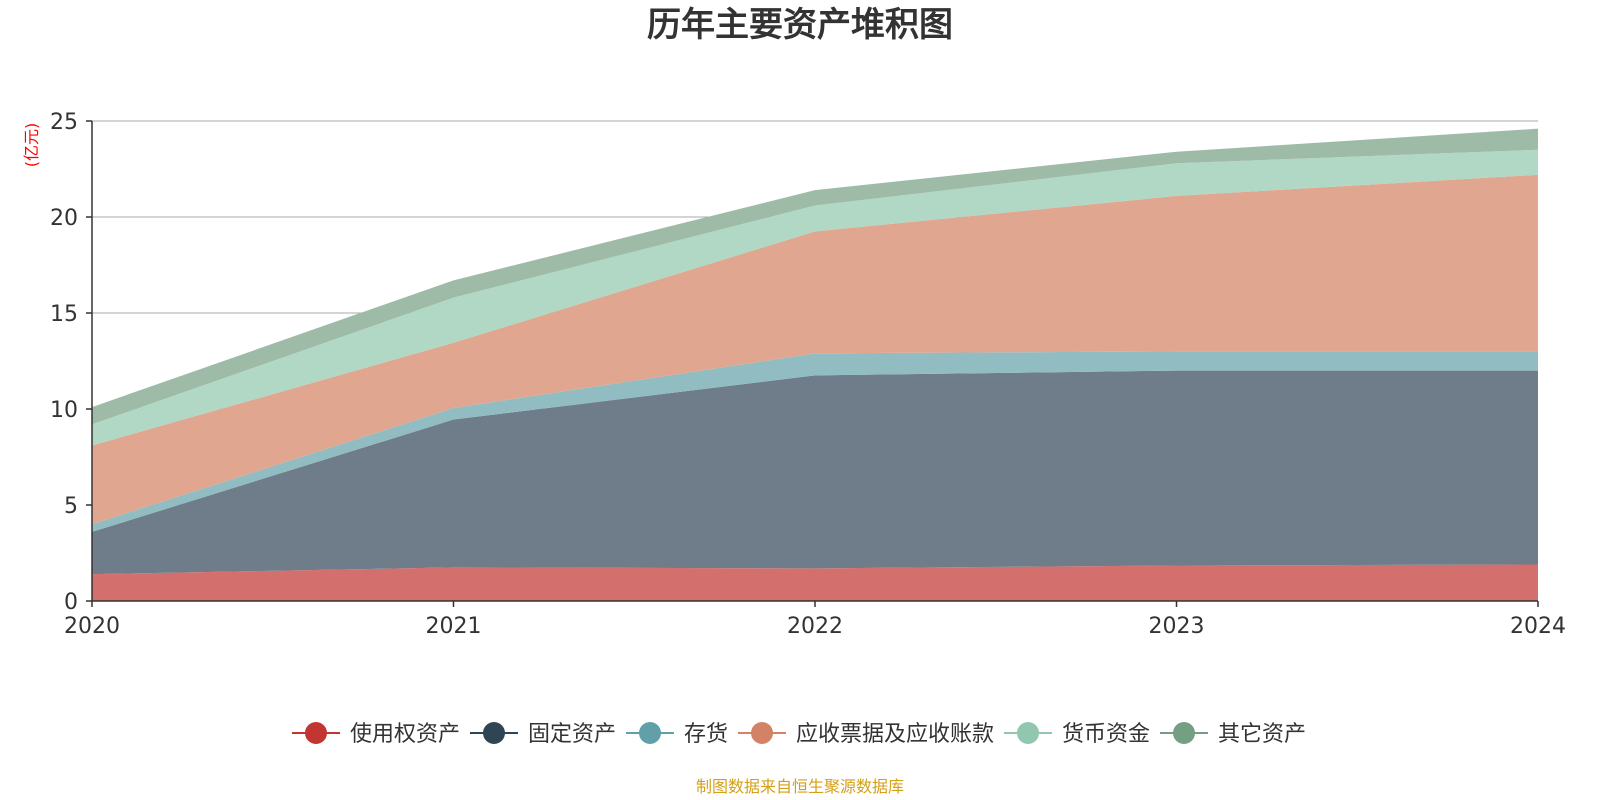 Image resolution: width=1600 pixels, height=800 pixels. What do you see at coordinates (572, 734) in the screenshot?
I see `legend-label: 固定资产` at bounding box center [572, 734].